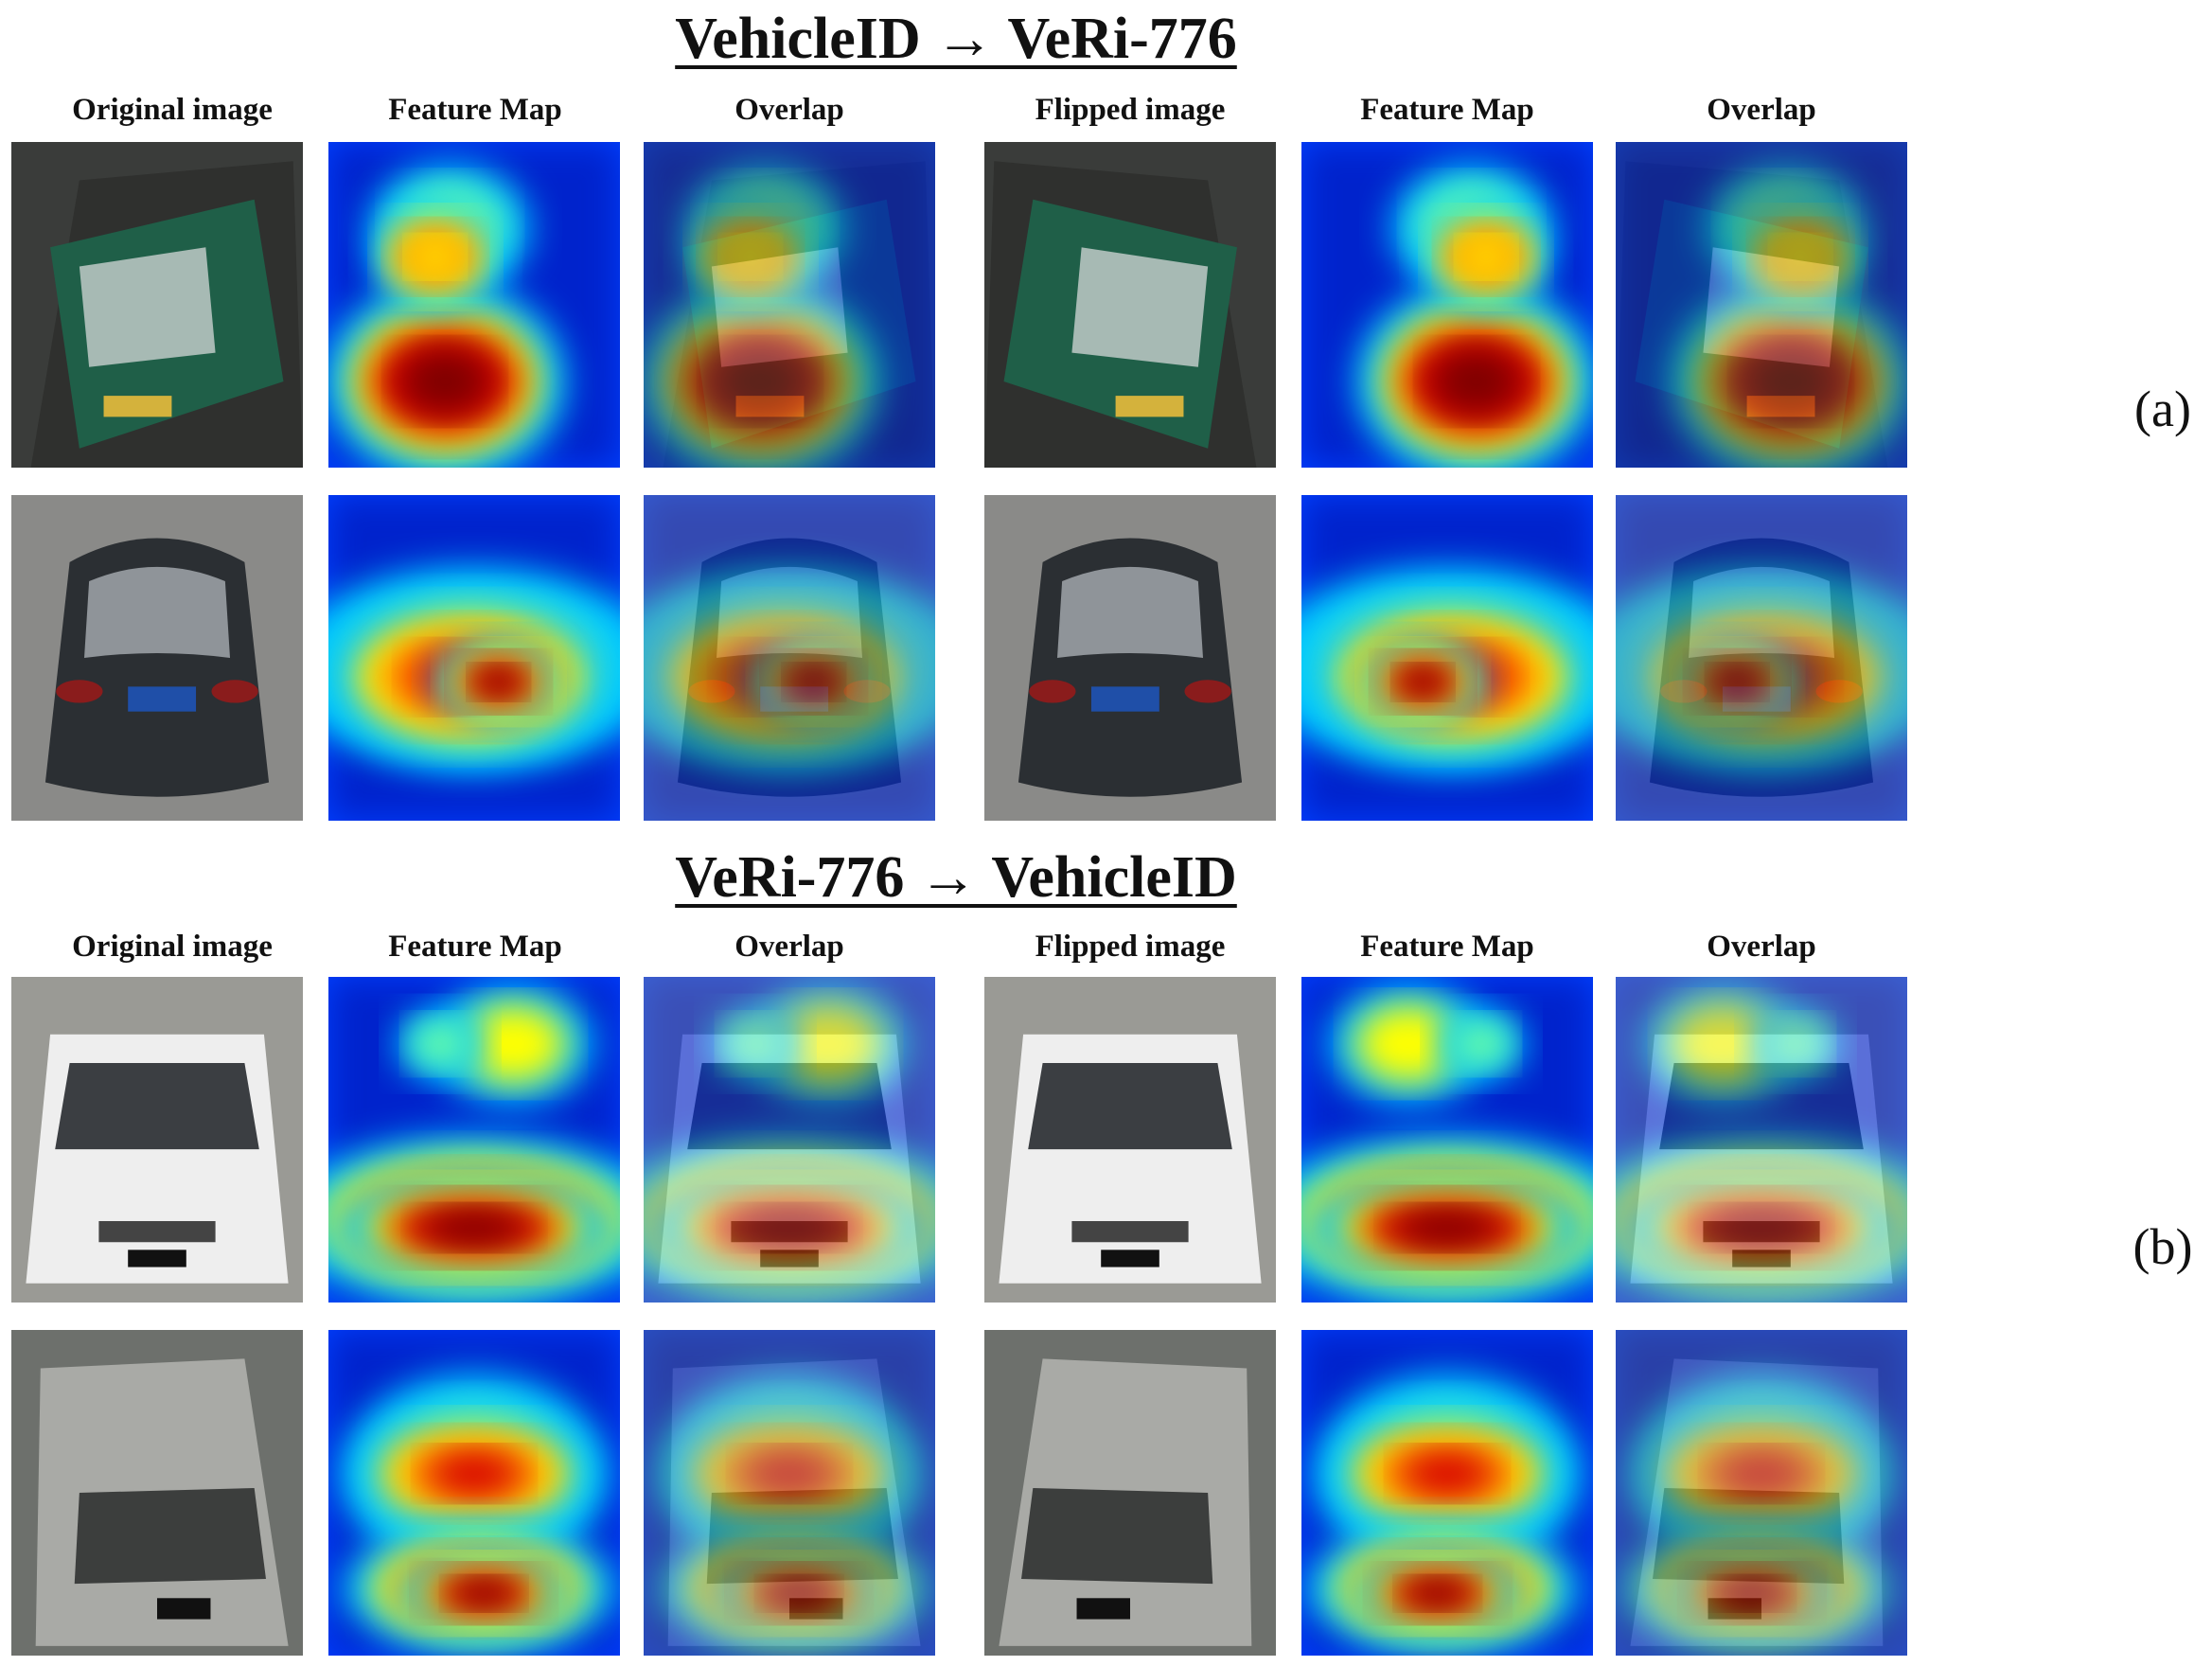  What do you see at coordinates (475, 947) in the screenshot?
I see `col-label-feature-map-b: Feature Map` at bounding box center [475, 947].